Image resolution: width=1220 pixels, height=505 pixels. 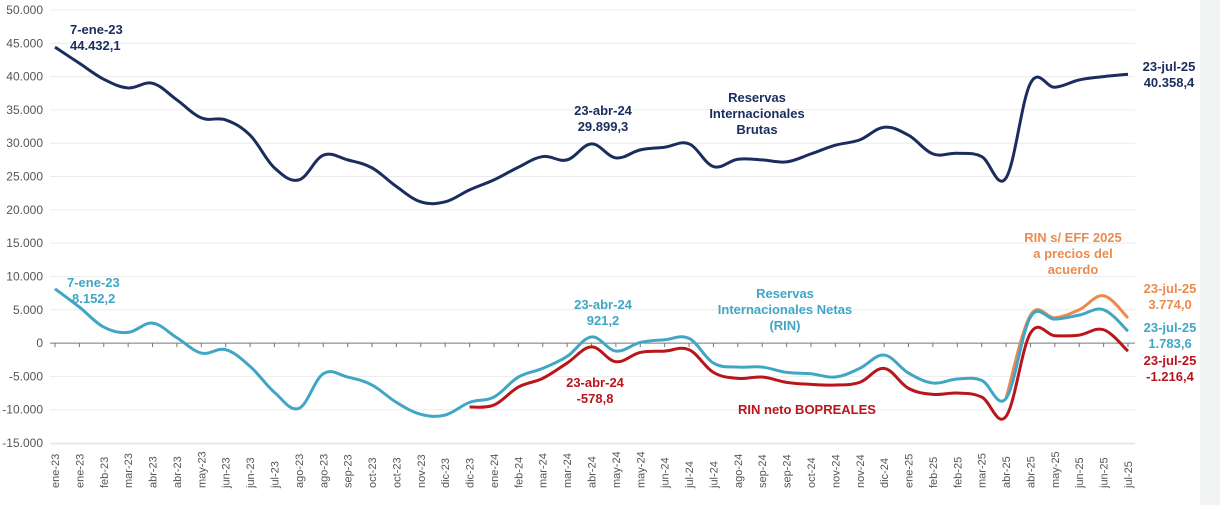 What do you see at coordinates (1170, 376) in the screenshot?
I see `neto-end-value: -1.216,4` at bounding box center [1170, 376].